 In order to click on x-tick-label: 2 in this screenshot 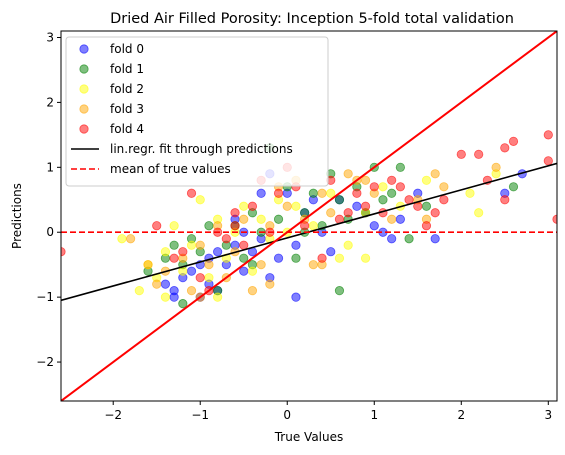, I will do `click(461, 415)`.